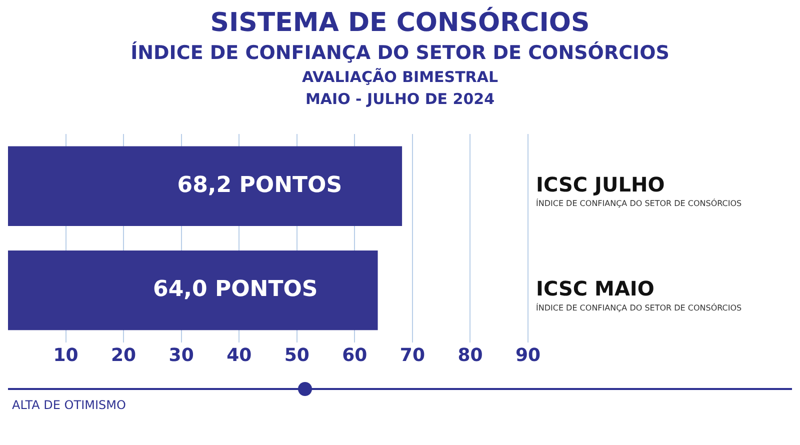 The image size is (800, 445). What do you see at coordinates (181, 355) in the screenshot?
I see `x-tick-label: 30` at bounding box center [181, 355].